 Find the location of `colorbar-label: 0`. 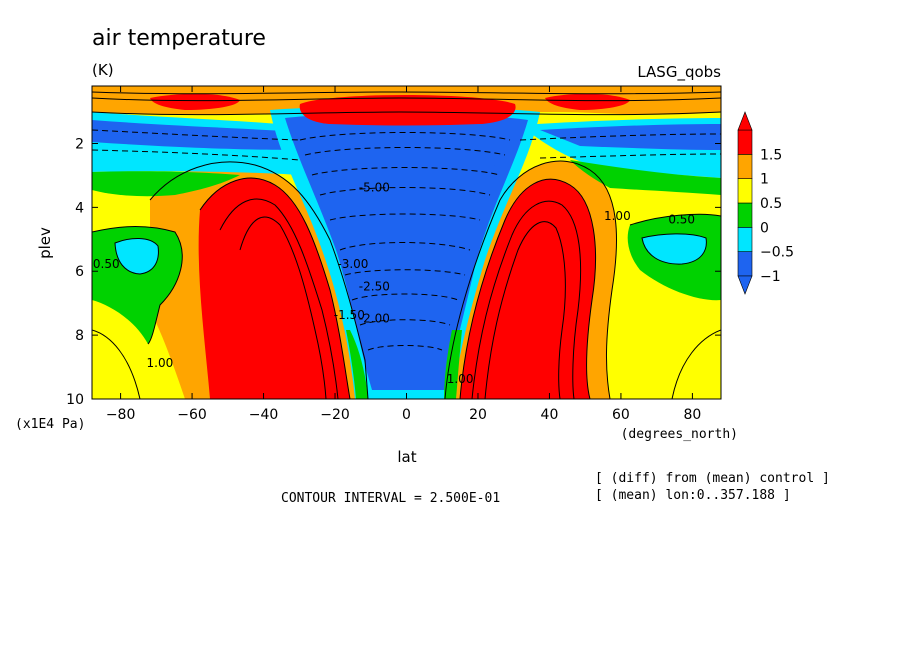

colorbar-label: 0 is located at coordinates (764, 228).